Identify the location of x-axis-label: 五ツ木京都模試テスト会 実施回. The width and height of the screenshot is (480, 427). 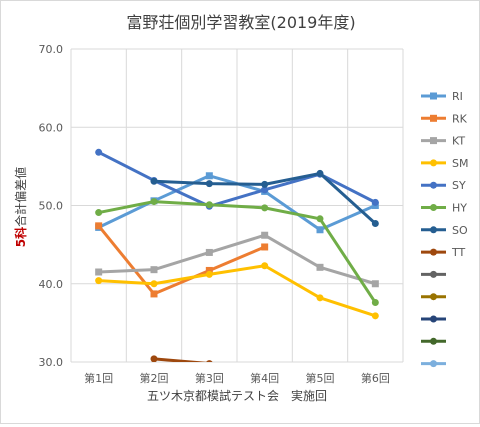
(237, 395).